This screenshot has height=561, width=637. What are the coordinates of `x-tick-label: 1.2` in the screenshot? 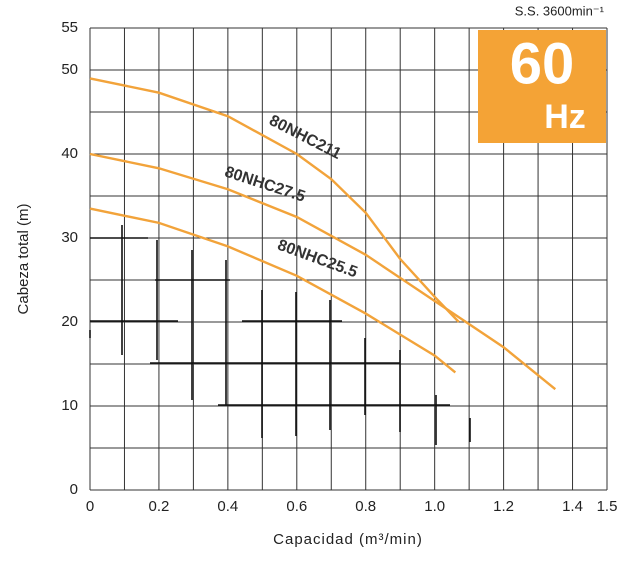 It's located at (503, 506).